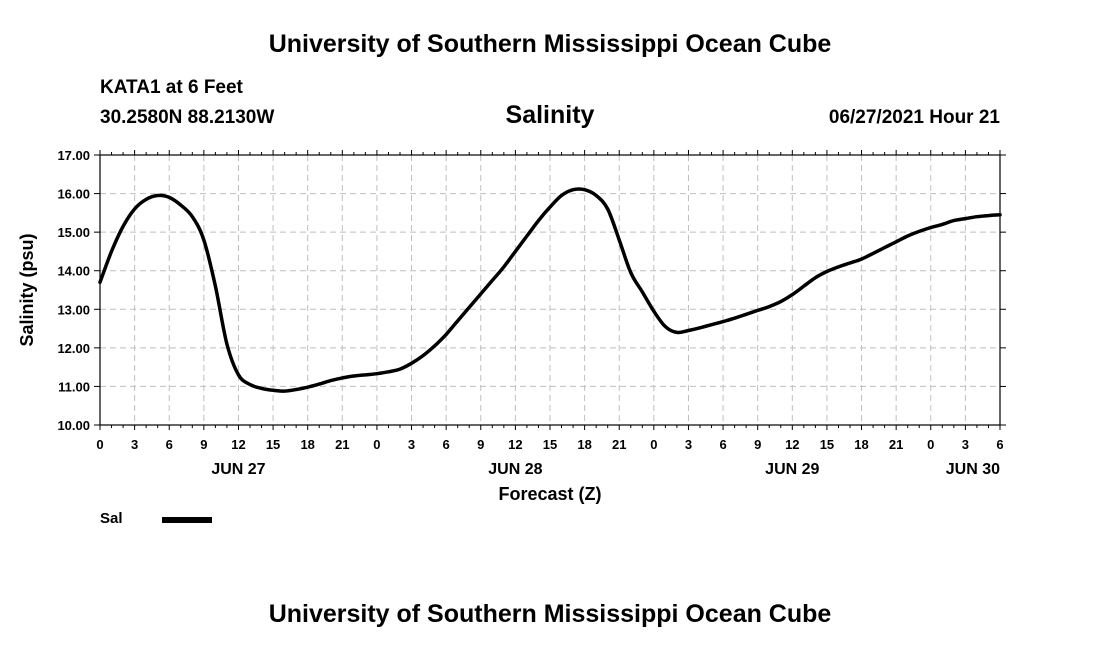  I want to click on y-tick-label: 13.00, so click(73, 309).